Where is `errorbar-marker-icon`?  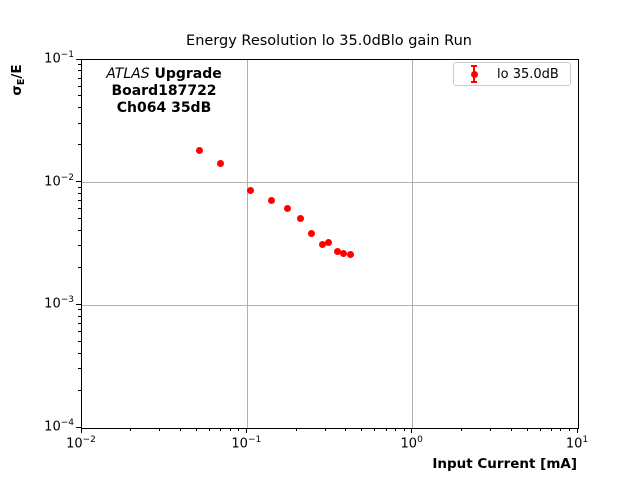 errorbar-marker-icon is located at coordinates (474, 74).